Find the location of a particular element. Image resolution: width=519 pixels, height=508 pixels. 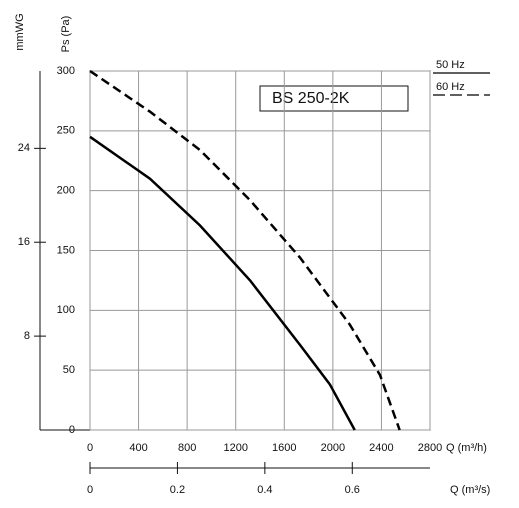

y2-tick-label: 24 is located at coordinates (24, 148).